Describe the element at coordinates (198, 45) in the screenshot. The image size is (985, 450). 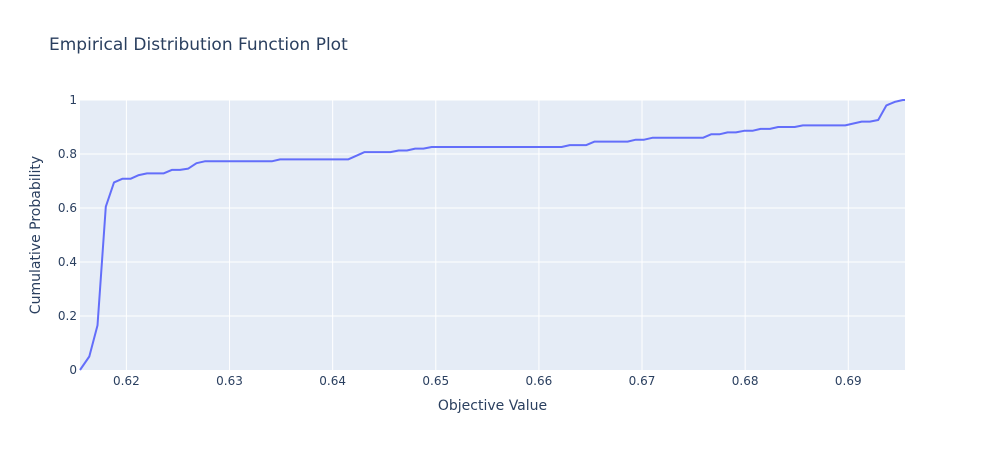
I see `chart-title: Empirical Distribution Function Plot` at that location.